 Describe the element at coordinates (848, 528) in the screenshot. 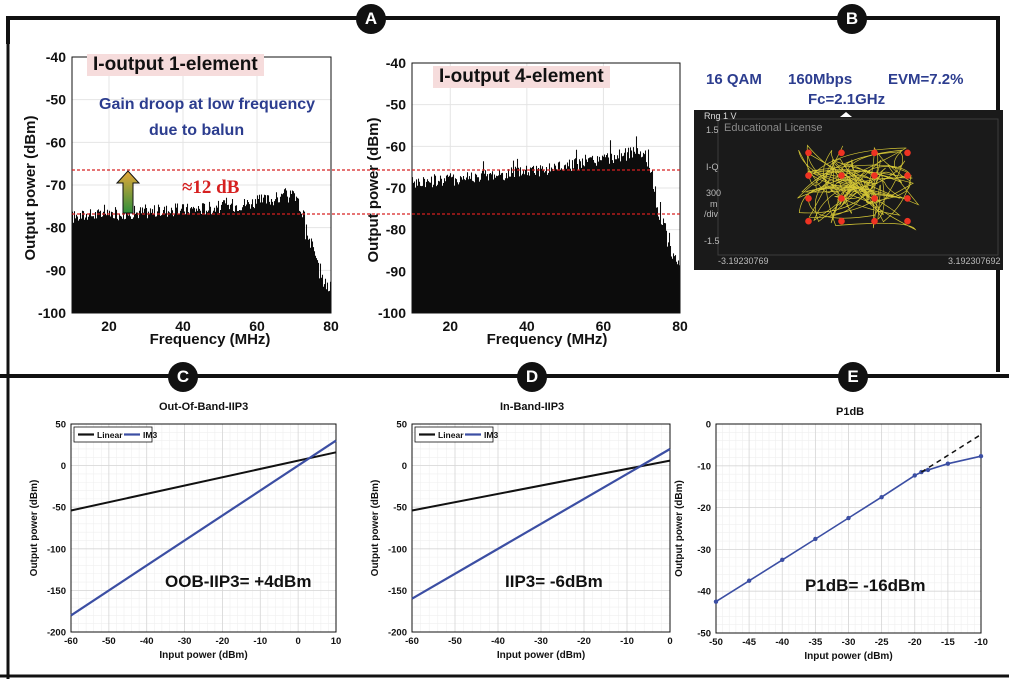

I see `axes-box` at that location.